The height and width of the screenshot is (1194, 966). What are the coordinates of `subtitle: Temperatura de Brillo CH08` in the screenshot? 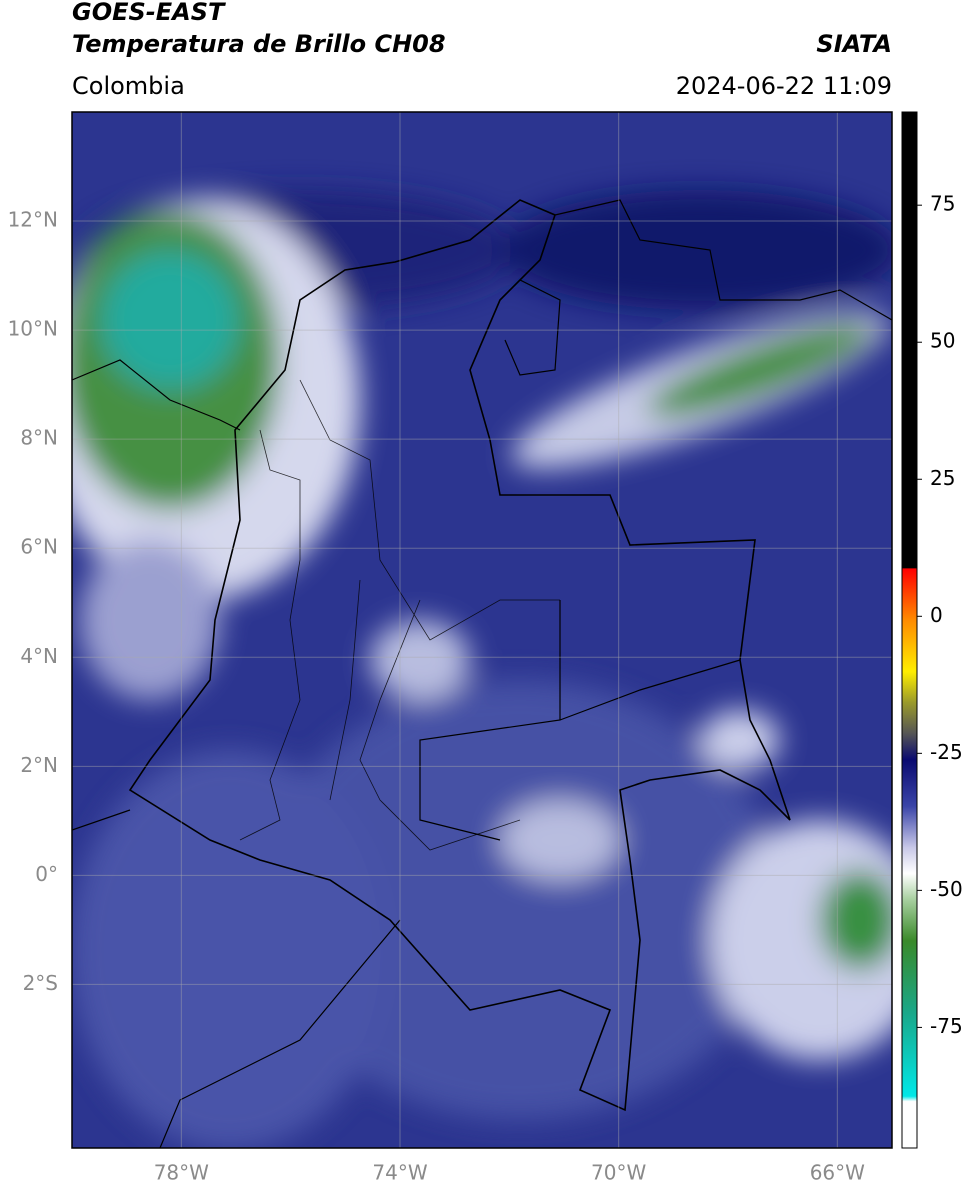 It's located at (259, 44).